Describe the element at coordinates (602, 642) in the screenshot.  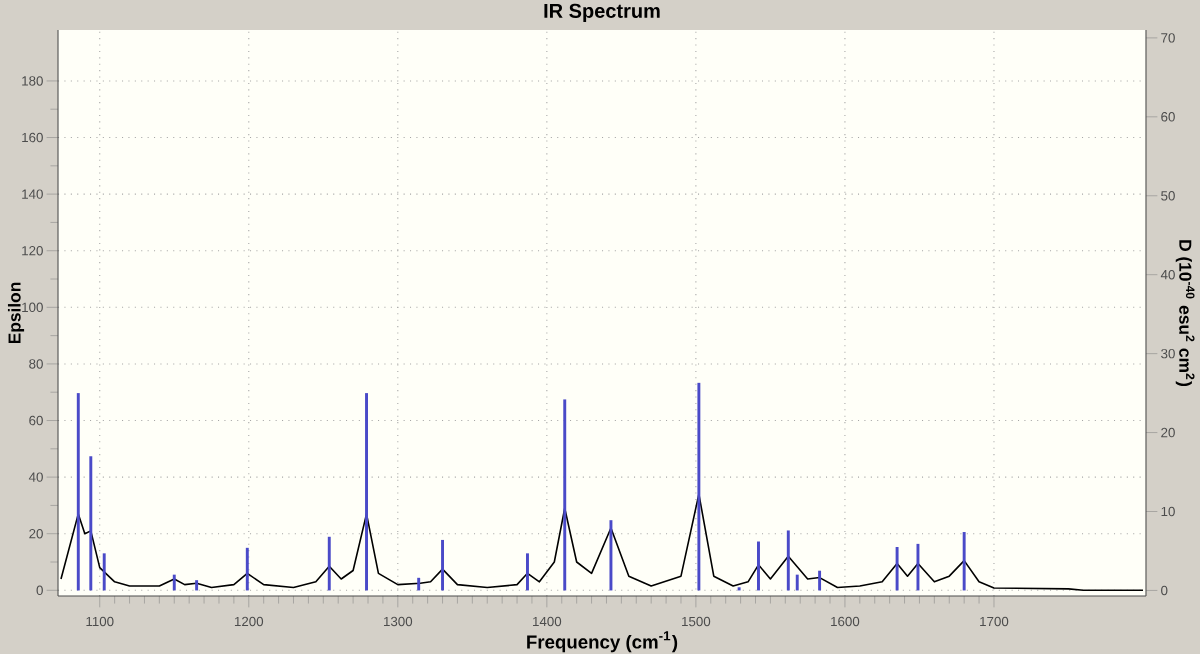
I see `x-axis-title: Frequency (cm$^{-1}$)` at that location.